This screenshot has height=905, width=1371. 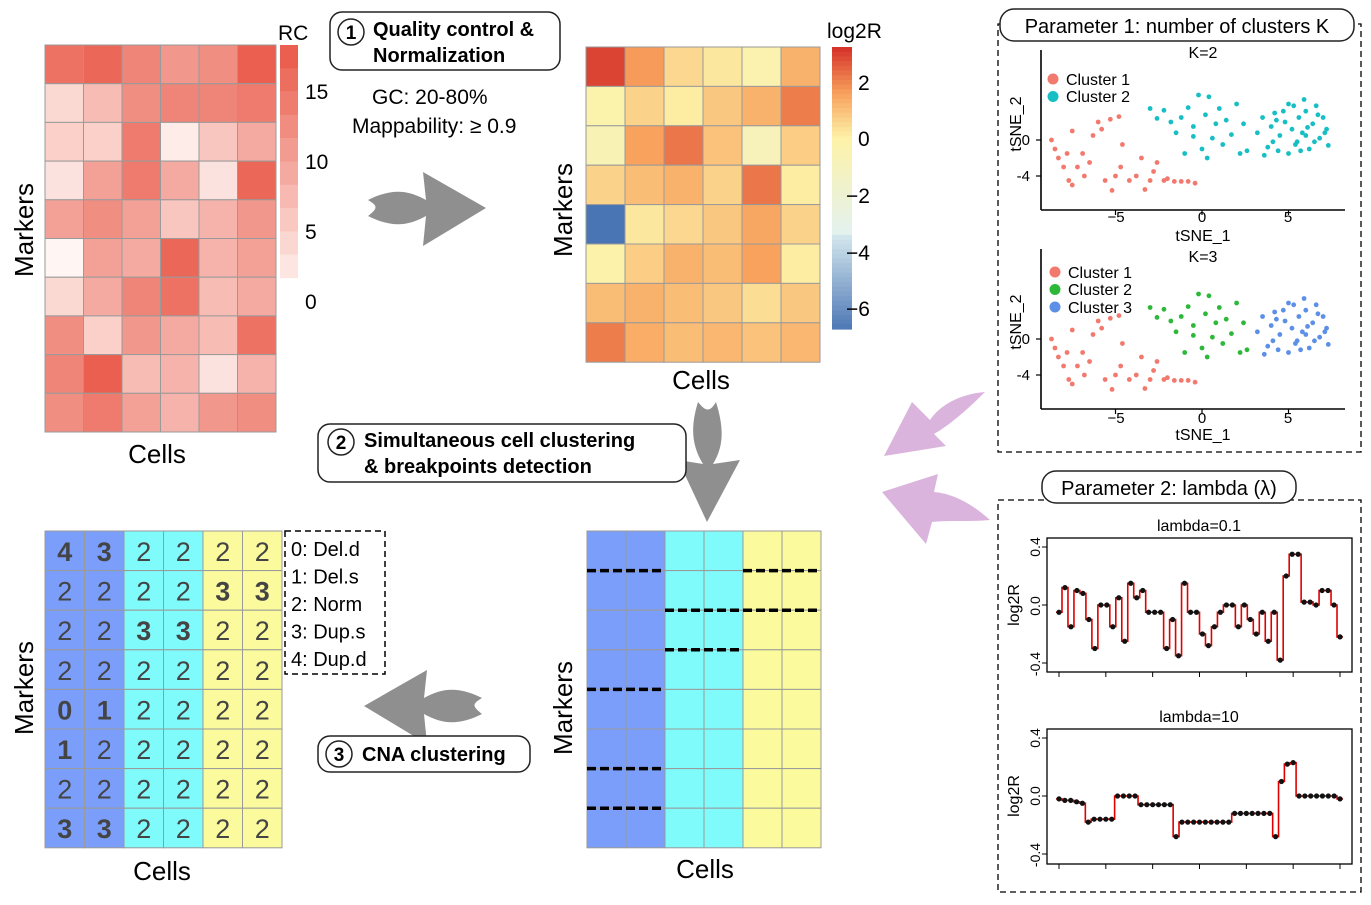 What do you see at coordinates (64, 552) in the screenshot?
I see `cna-cell-value: 4` at bounding box center [64, 552].